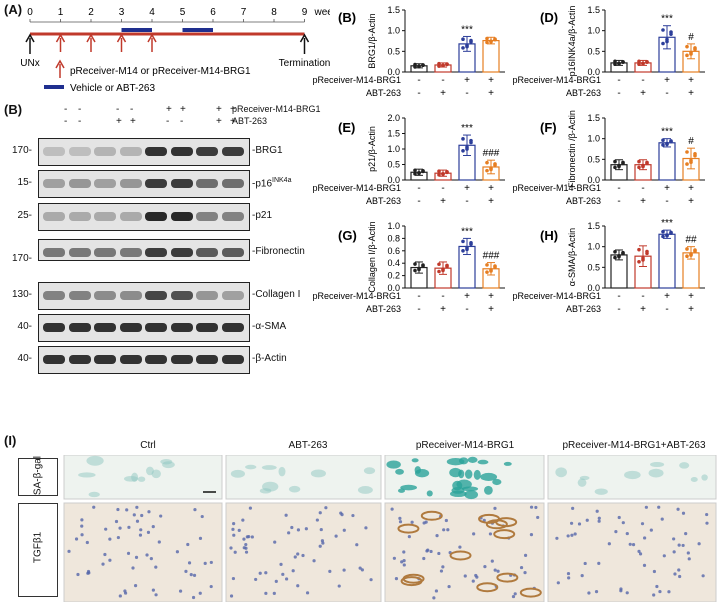 The width and height of the screenshot is (720, 602). Describe the element at coordinates (91, 38) in the screenshot. I see `injection-arrowhead` at that location.